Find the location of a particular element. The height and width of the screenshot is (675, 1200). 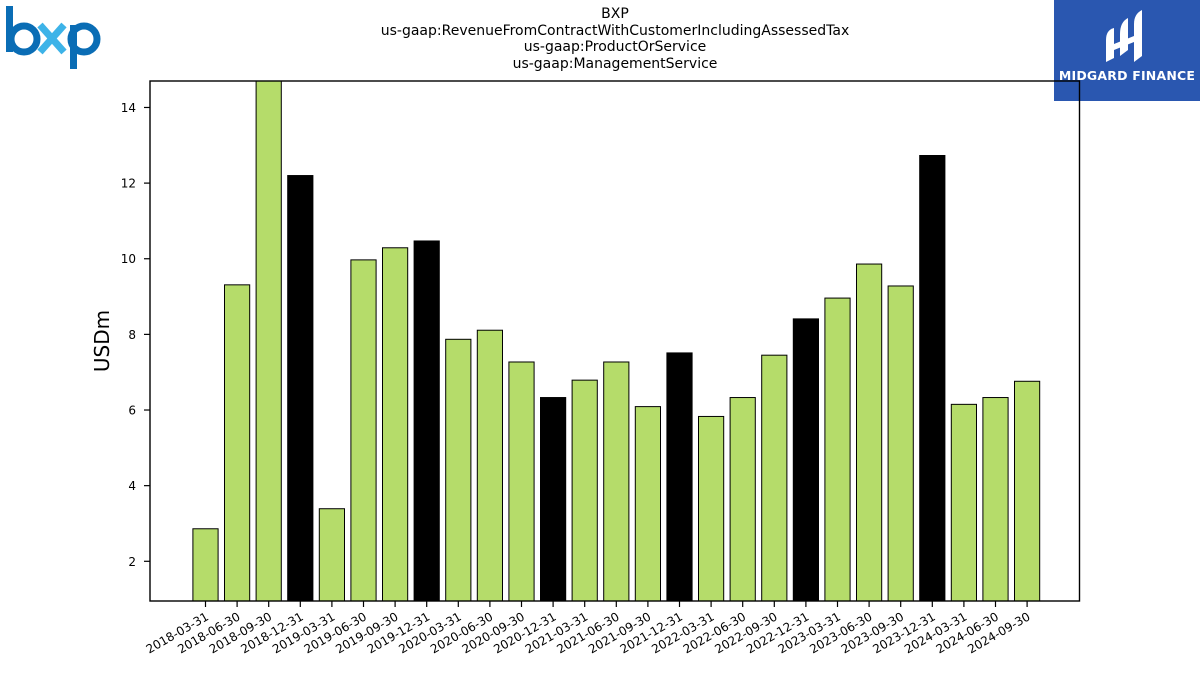

bxp-logo-icon is located at coordinates (53, 37).